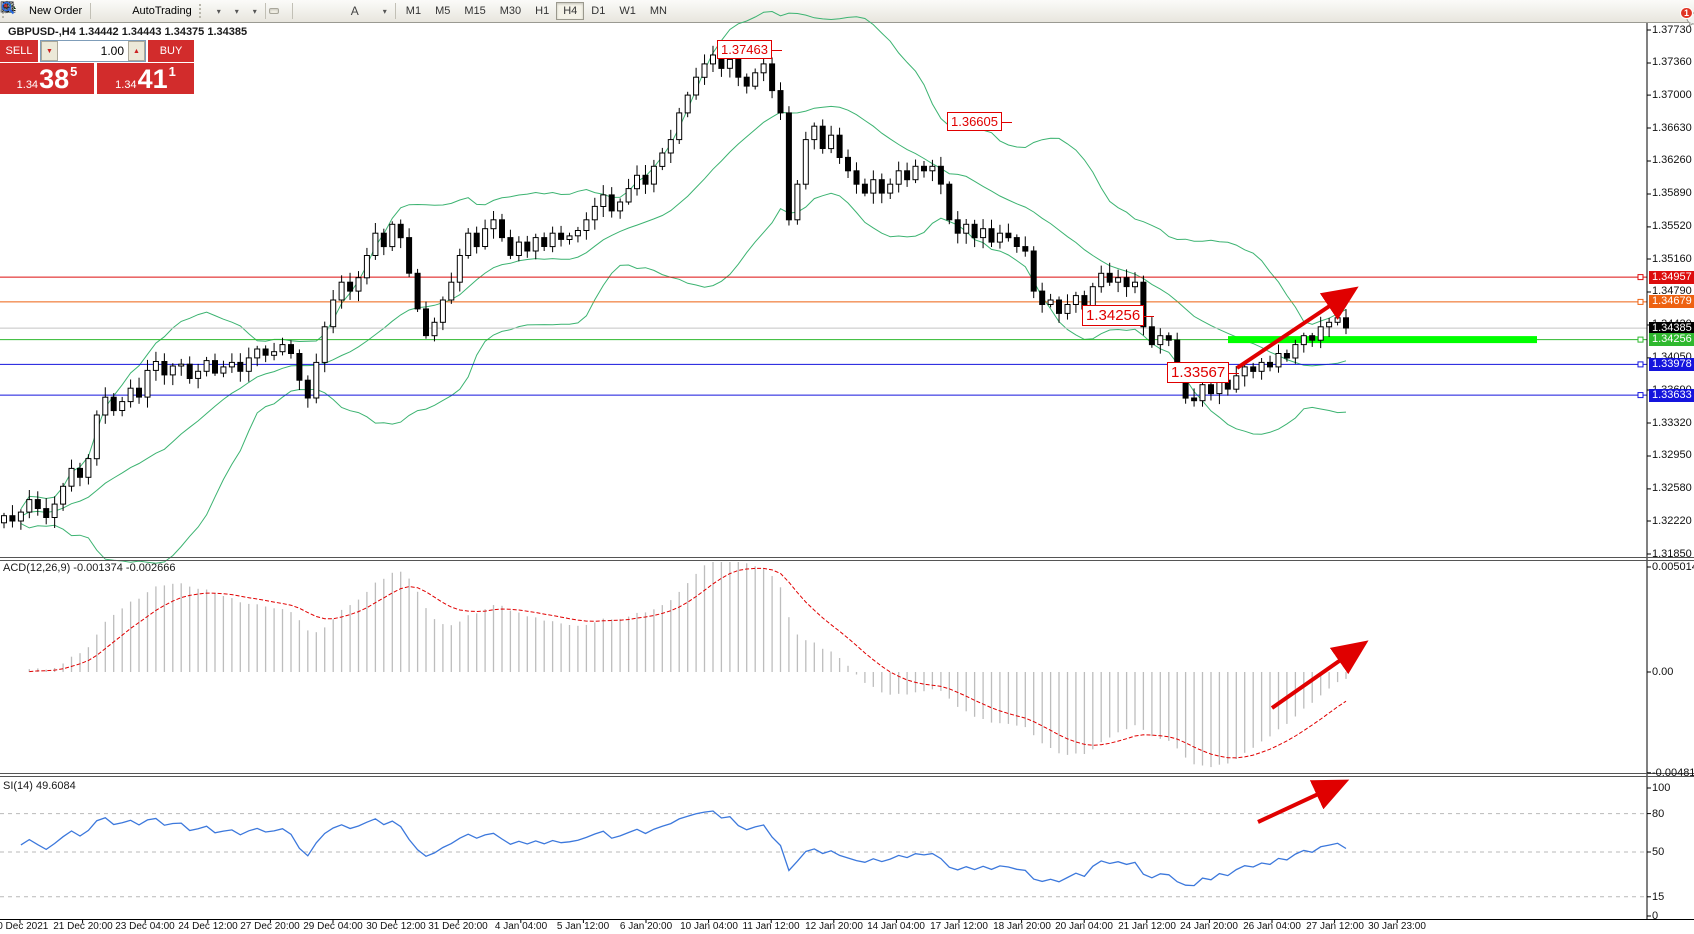 This screenshot has width=1694, height=934. What do you see at coordinates (1673, 773) in the screenshot?
I see `macd-axis--0.004812: -0.004812` at bounding box center [1673, 773].